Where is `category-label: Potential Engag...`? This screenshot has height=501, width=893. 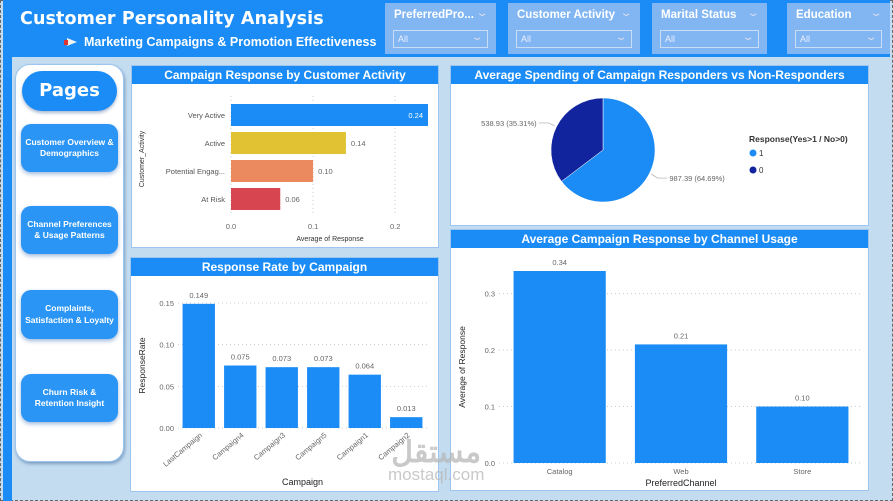
category-label: Potential Engag... is located at coordinates (195, 171).